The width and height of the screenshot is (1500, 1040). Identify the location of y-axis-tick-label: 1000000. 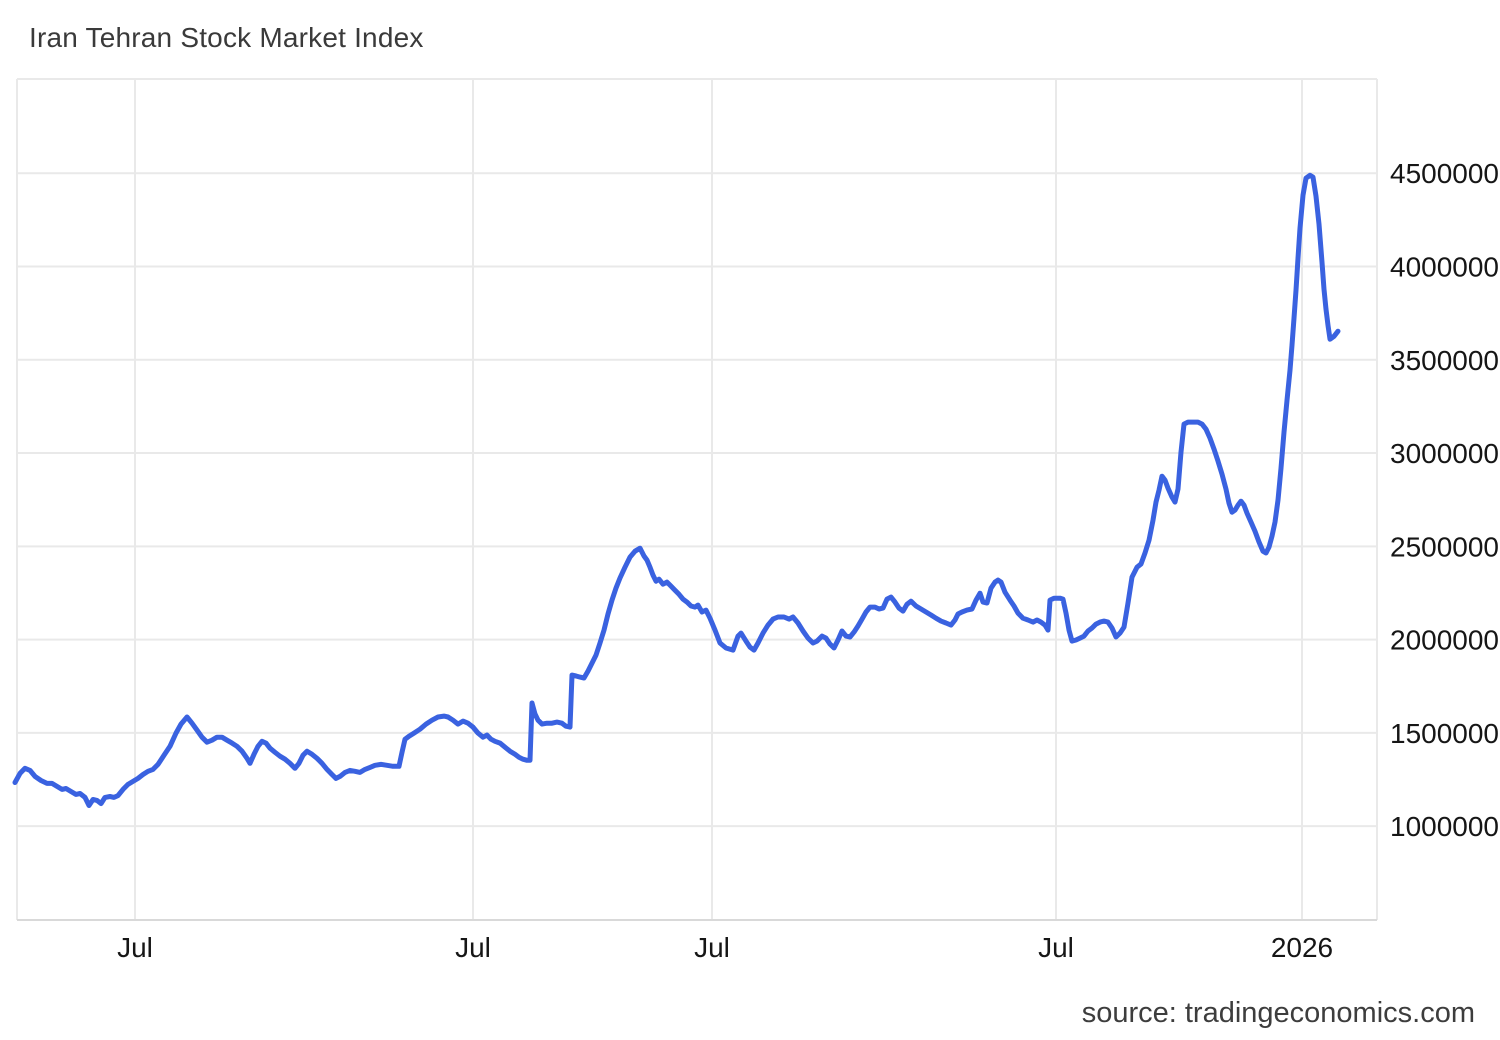
(1444, 826).